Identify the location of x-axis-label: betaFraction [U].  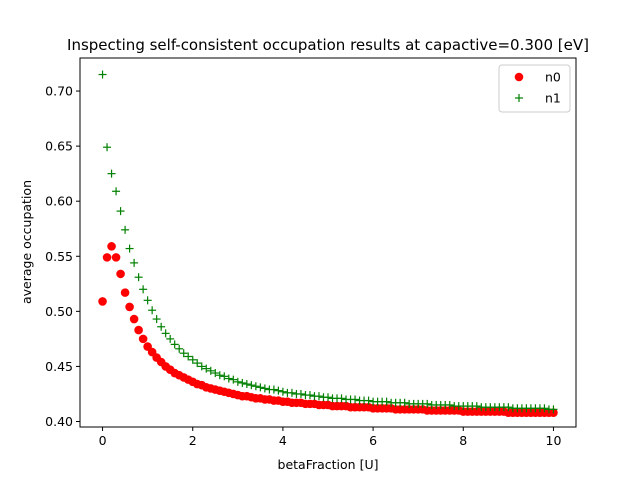
(328, 464).